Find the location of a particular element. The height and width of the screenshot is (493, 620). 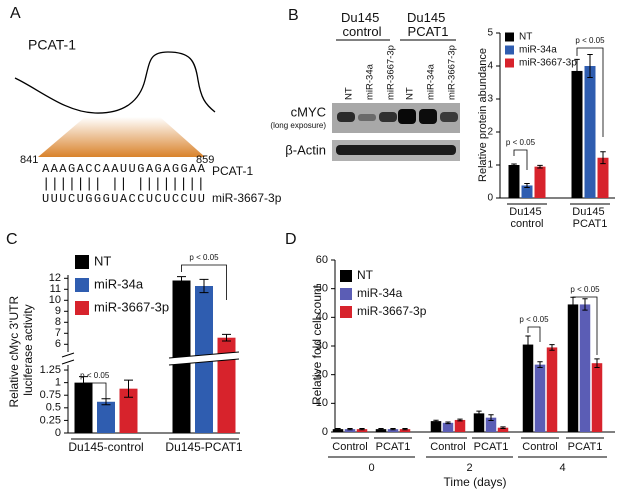

blot-group-label: Du145 PCAT1 is located at coordinates (428, 24).